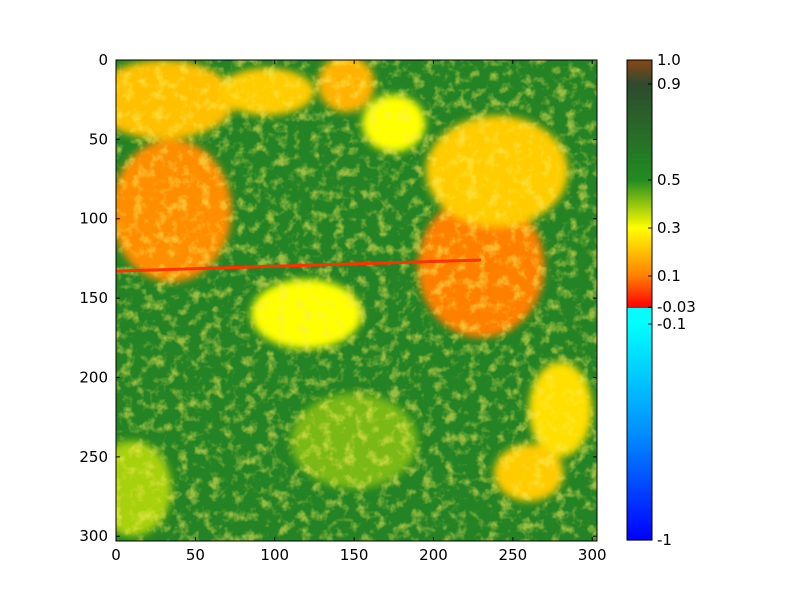  I want to click on y-tick-label: 0, so click(103, 60).